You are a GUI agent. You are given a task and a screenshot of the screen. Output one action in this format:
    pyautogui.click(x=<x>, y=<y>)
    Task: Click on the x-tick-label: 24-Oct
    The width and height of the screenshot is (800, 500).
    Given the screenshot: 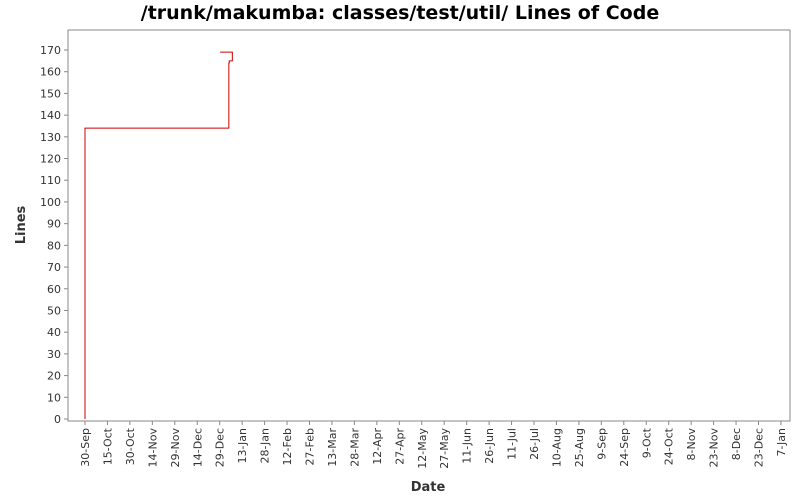 What is the action you would take?
    pyautogui.click(x=669, y=446)
    